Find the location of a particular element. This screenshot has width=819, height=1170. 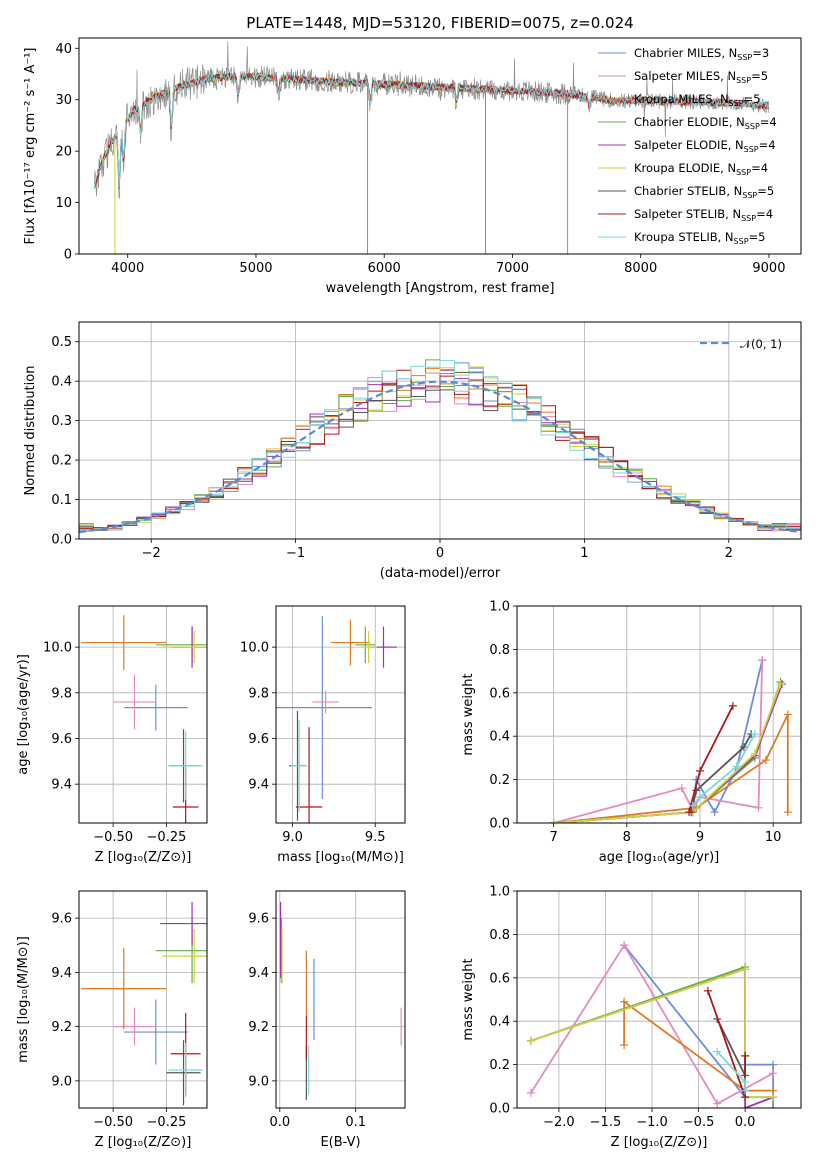

legend-label-kroupa-miles: Kroupa MILES, NSSP=5 is located at coordinates (697, 100).